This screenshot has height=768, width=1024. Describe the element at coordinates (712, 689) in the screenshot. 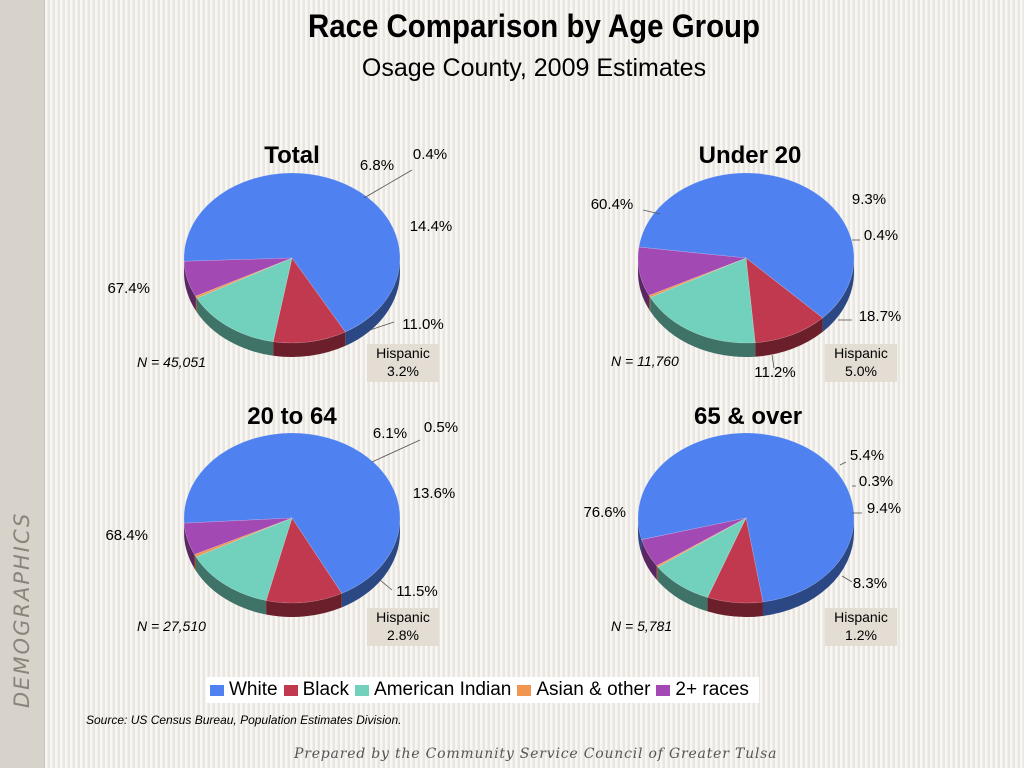

I see `legend-label-two-plus-races: 2+ races` at that location.